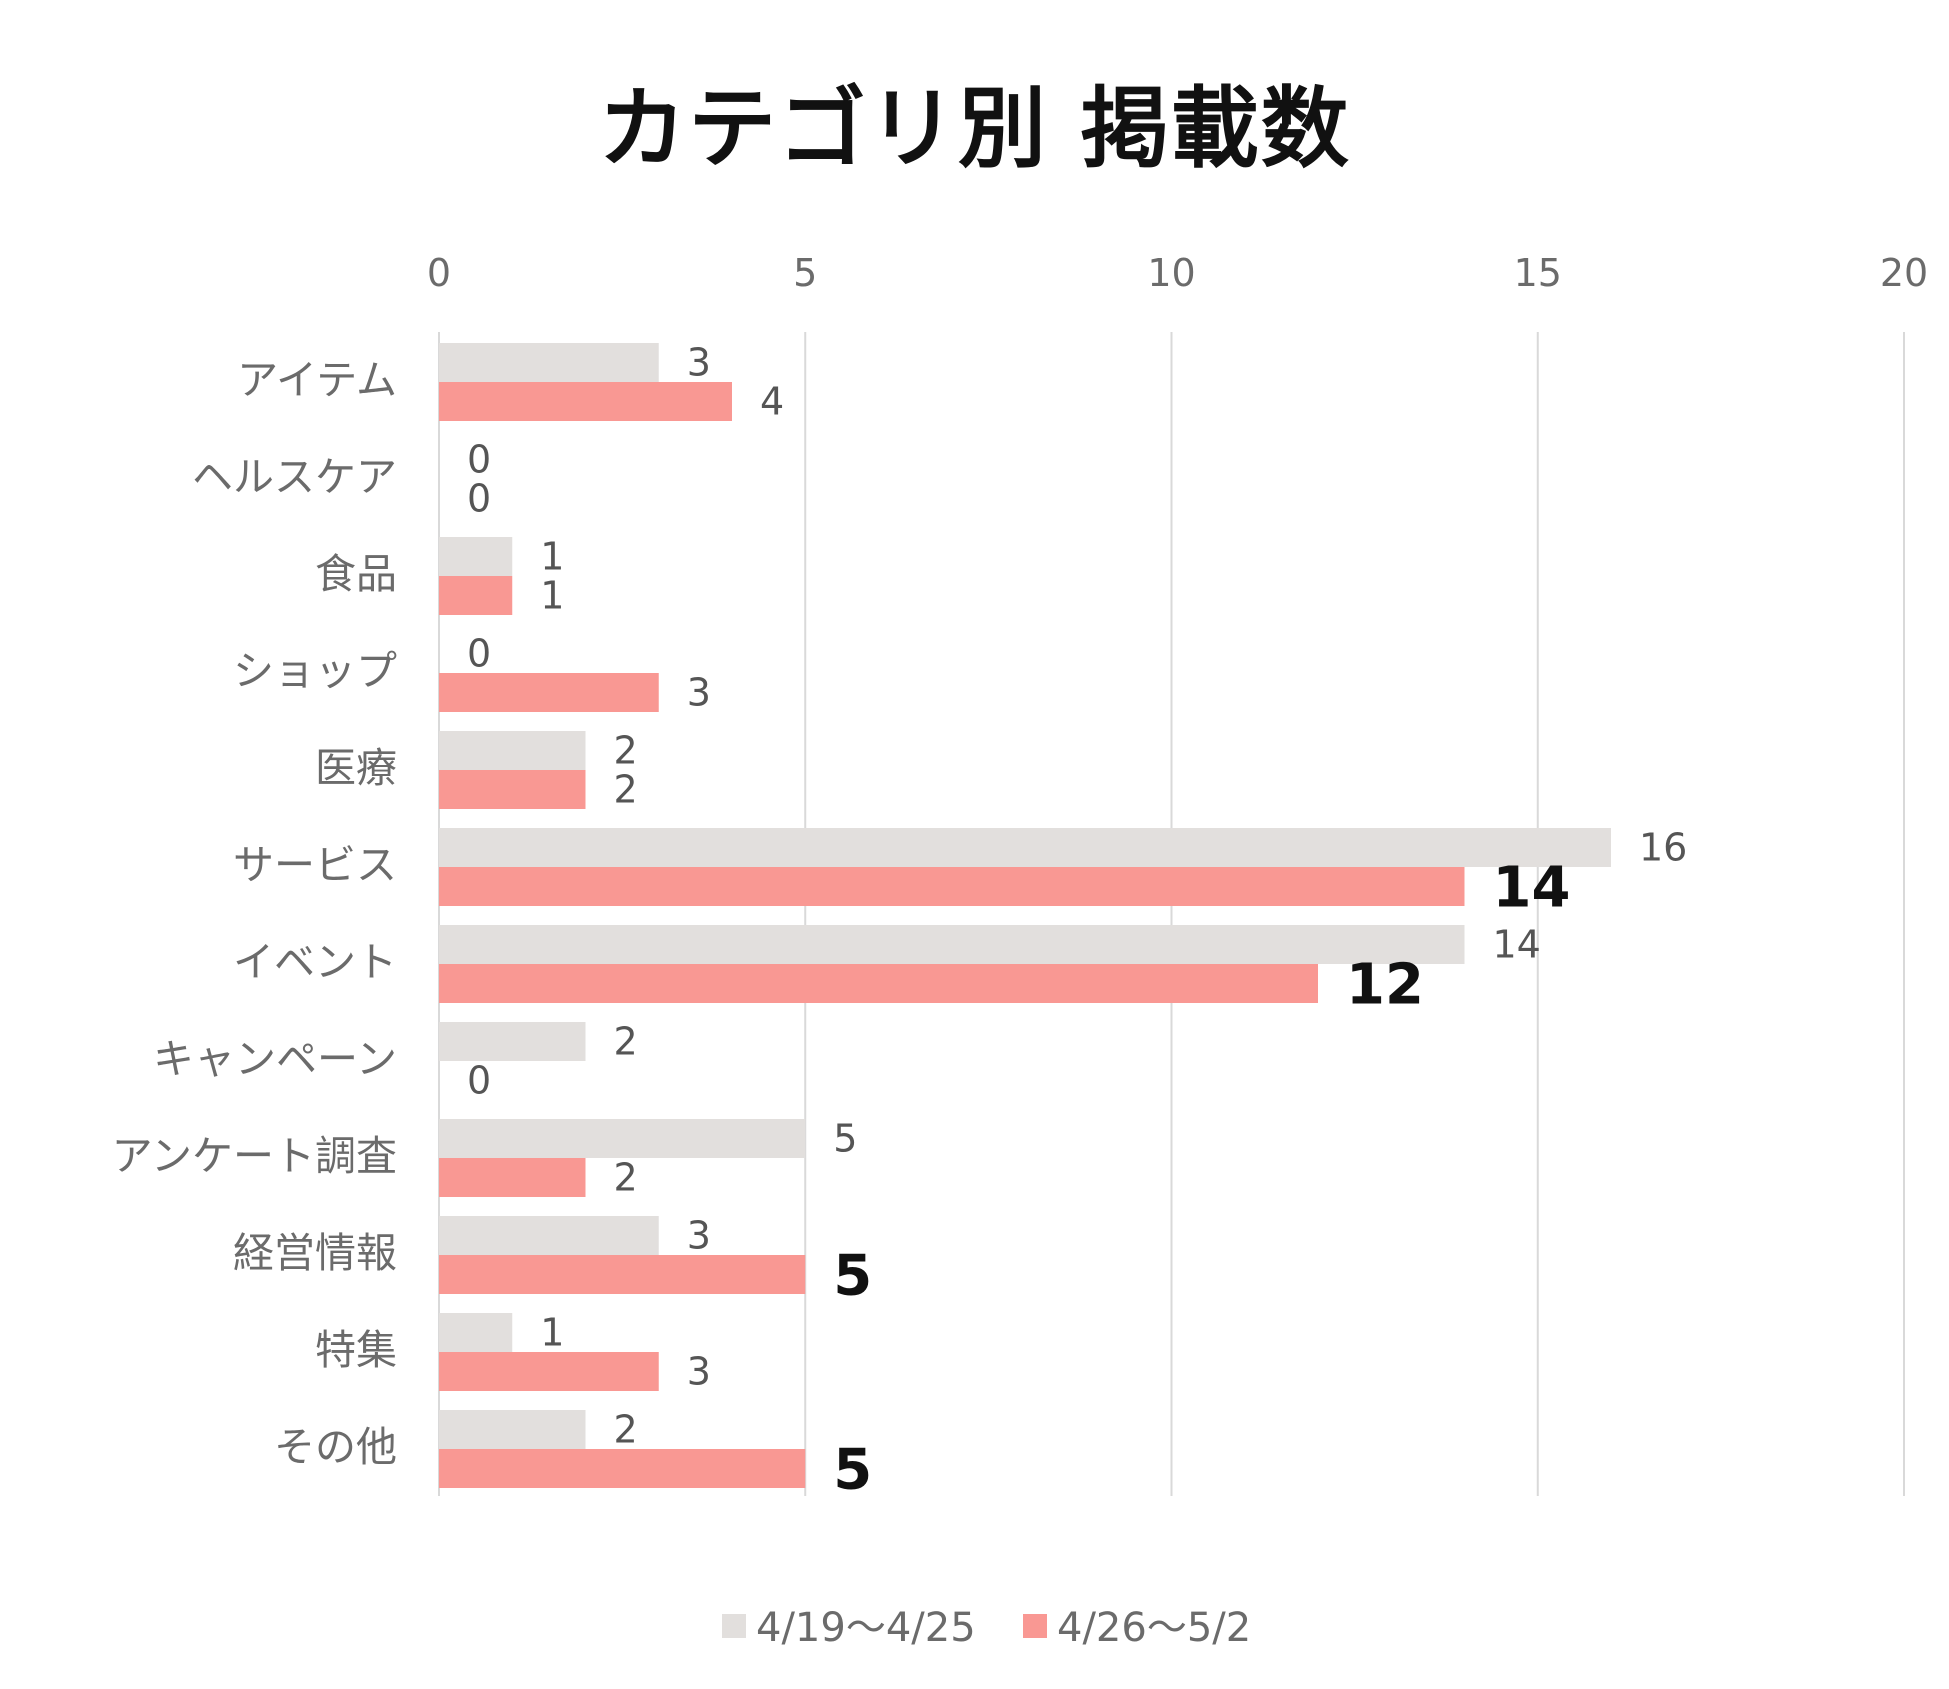  I want to click on x-tick-label: 20, so click(1904, 273).